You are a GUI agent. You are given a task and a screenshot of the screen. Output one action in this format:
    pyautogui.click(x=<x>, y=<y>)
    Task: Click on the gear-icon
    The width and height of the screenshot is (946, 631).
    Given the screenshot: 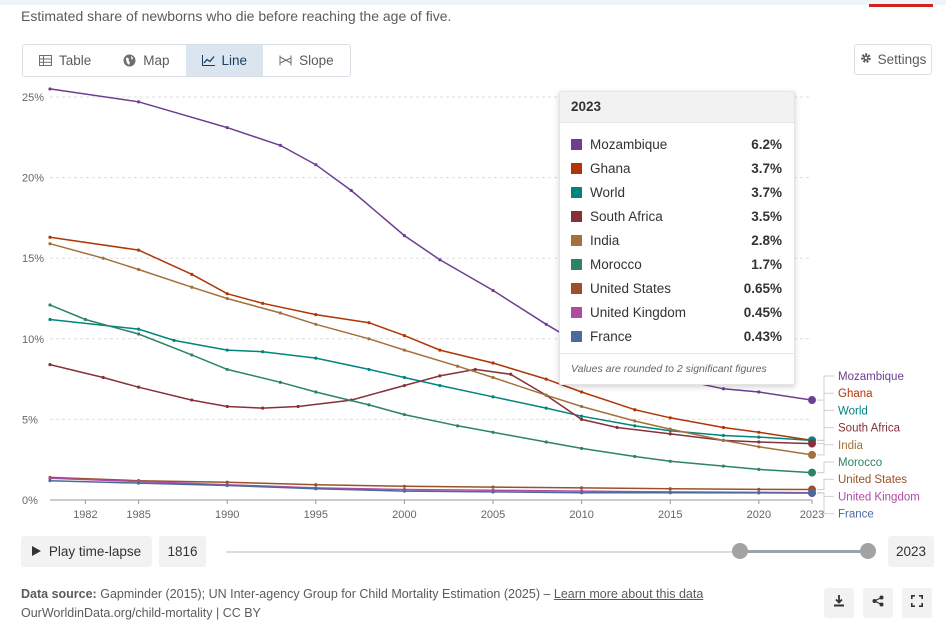 What is the action you would take?
    pyautogui.click(x=866, y=59)
    